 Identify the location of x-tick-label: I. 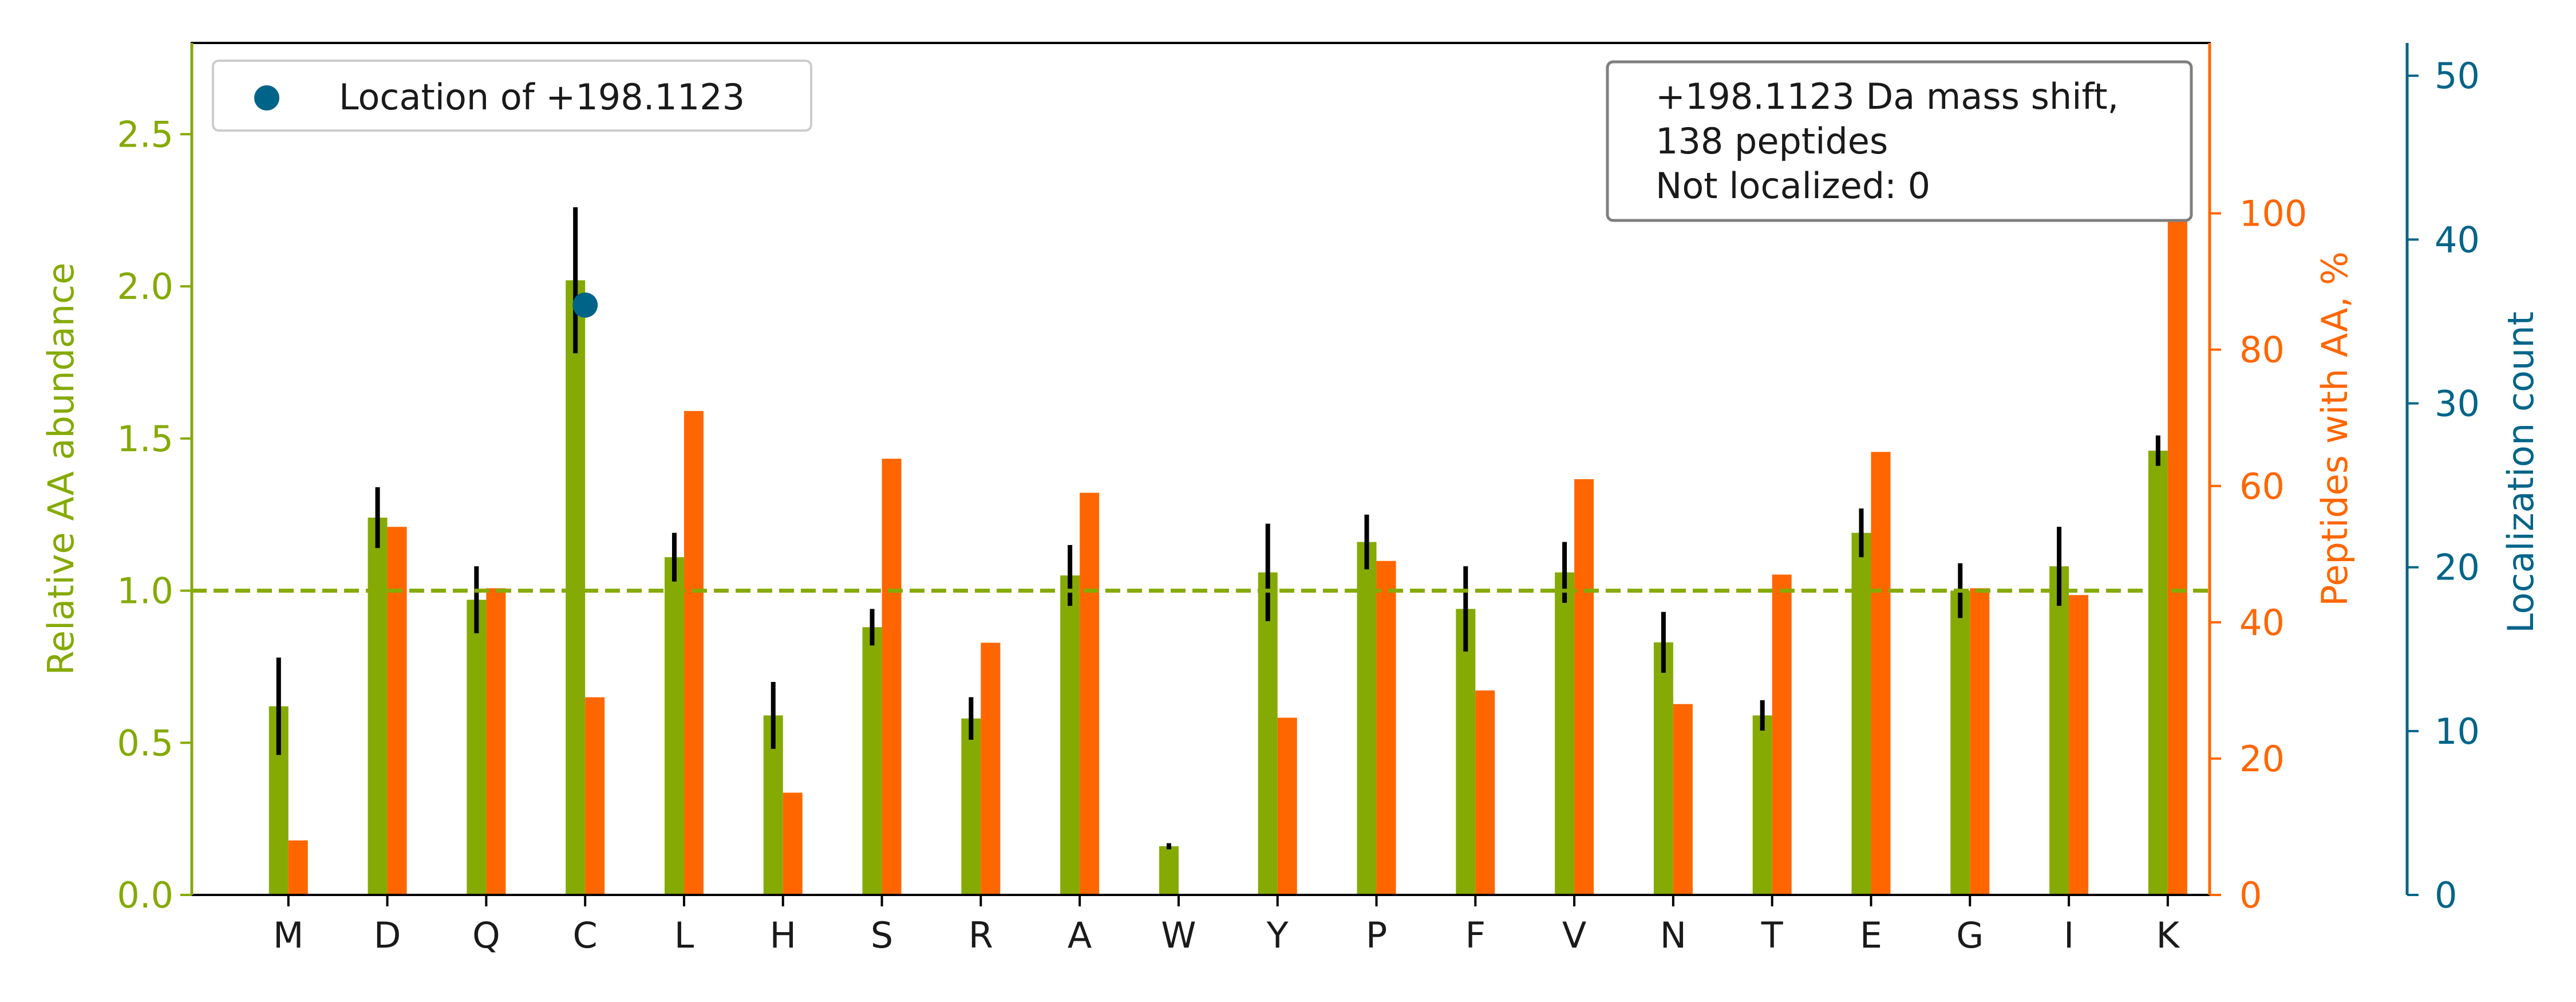
(2069, 935).